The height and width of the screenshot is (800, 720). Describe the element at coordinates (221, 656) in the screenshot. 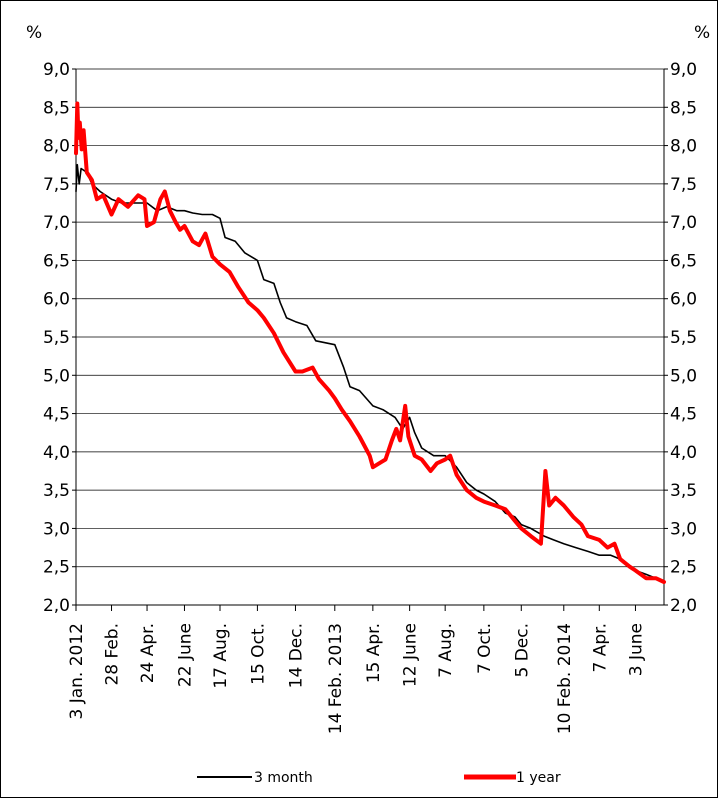

I see `x-tick-label: 17 Aug.` at that location.